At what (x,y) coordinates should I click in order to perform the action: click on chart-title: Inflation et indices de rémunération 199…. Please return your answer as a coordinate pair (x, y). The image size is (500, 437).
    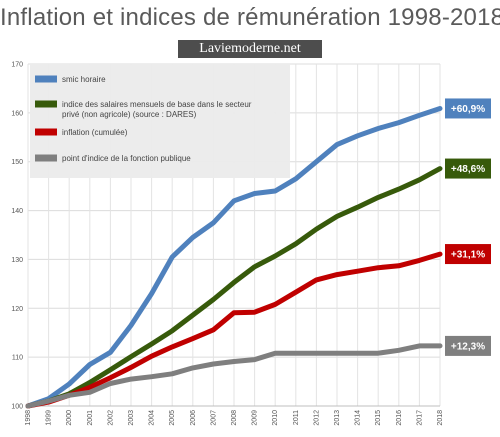
    Looking at the image, I should click on (250, 17).